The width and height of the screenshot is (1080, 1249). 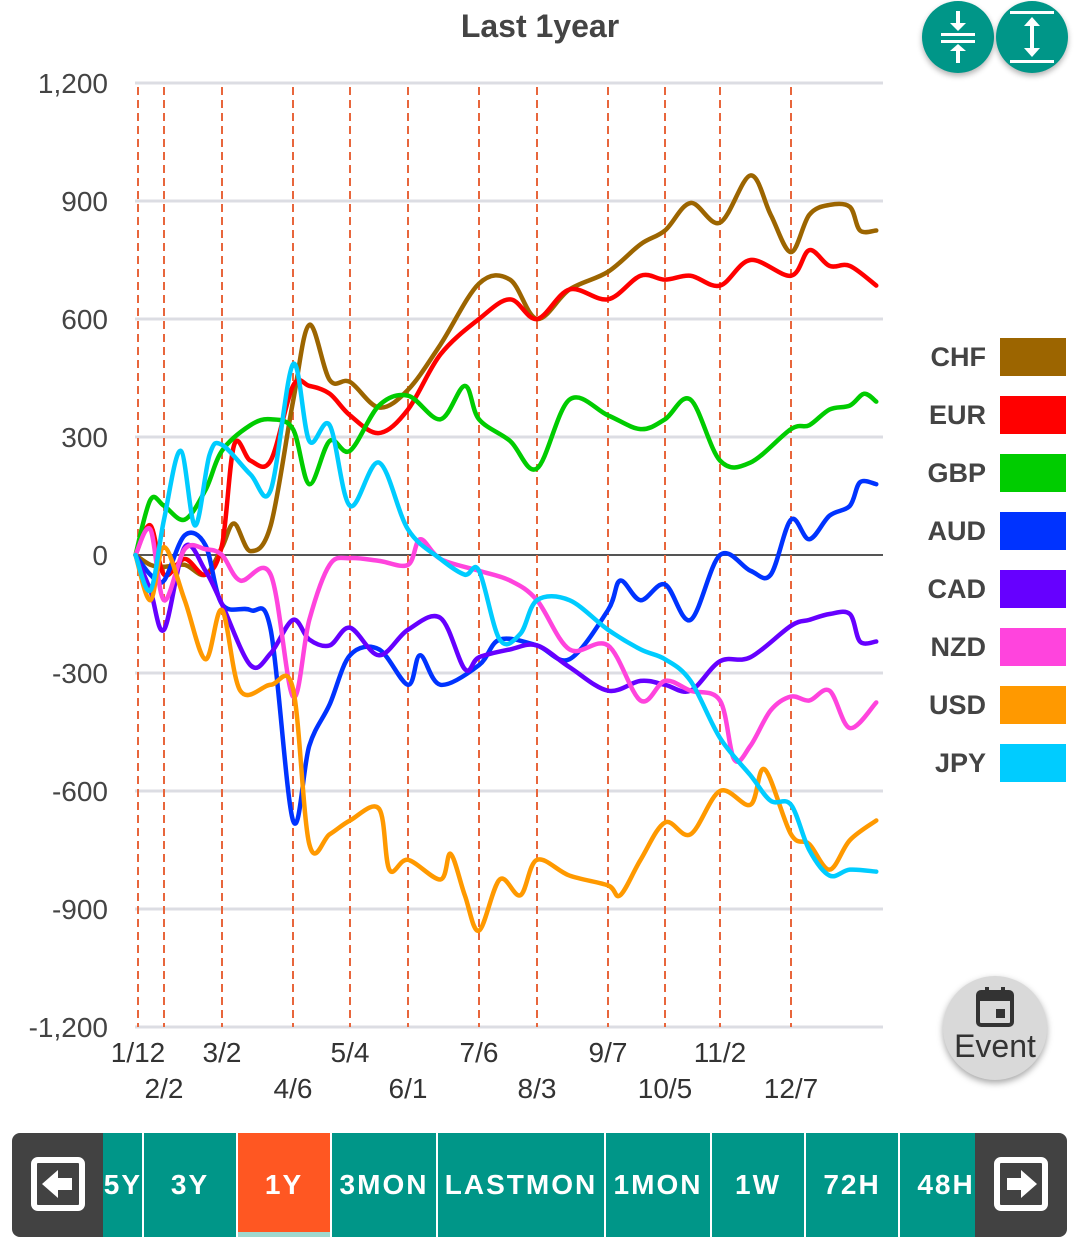 I want to click on legend-item-nzd: NZD, so click(x=983, y=647).